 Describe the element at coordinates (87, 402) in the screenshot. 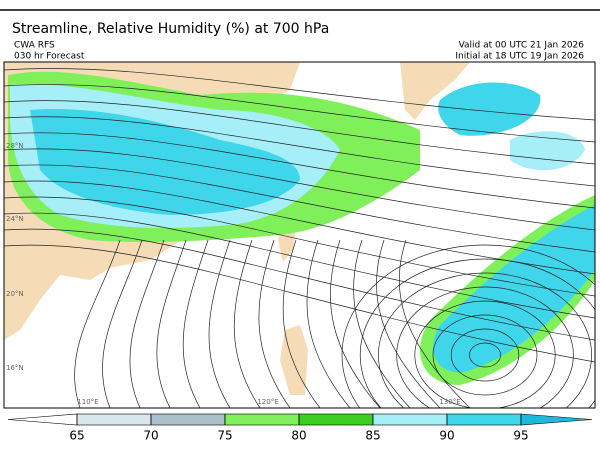

I see `lon-label: 110°E` at that location.